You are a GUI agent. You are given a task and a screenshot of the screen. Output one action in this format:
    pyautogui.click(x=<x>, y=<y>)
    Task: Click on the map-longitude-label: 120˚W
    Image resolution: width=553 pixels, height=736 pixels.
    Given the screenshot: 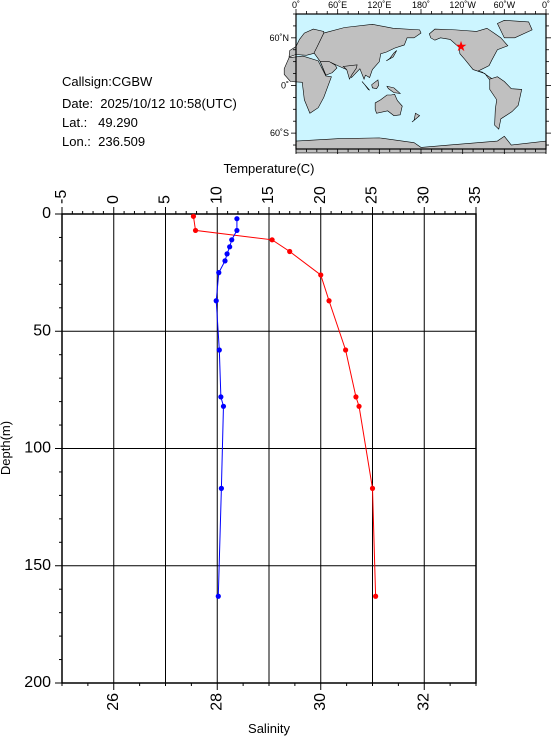 What is the action you would take?
    pyautogui.click(x=462, y=5)
    